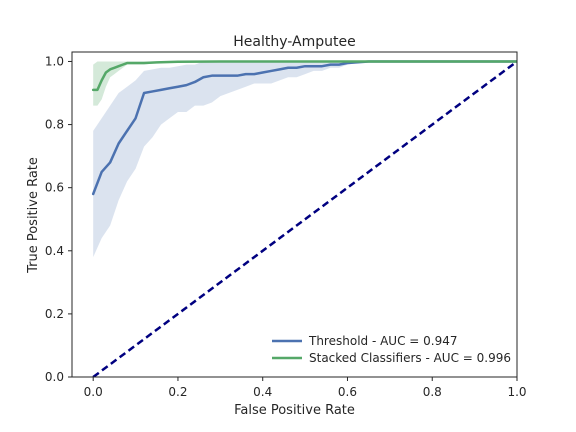 The width and height of the screenshot is (576, 432). What do you see at coordinates (516, 392) in the screenshot?
I see `x-tick-label: 1.0` at bounding box center [516, 392].